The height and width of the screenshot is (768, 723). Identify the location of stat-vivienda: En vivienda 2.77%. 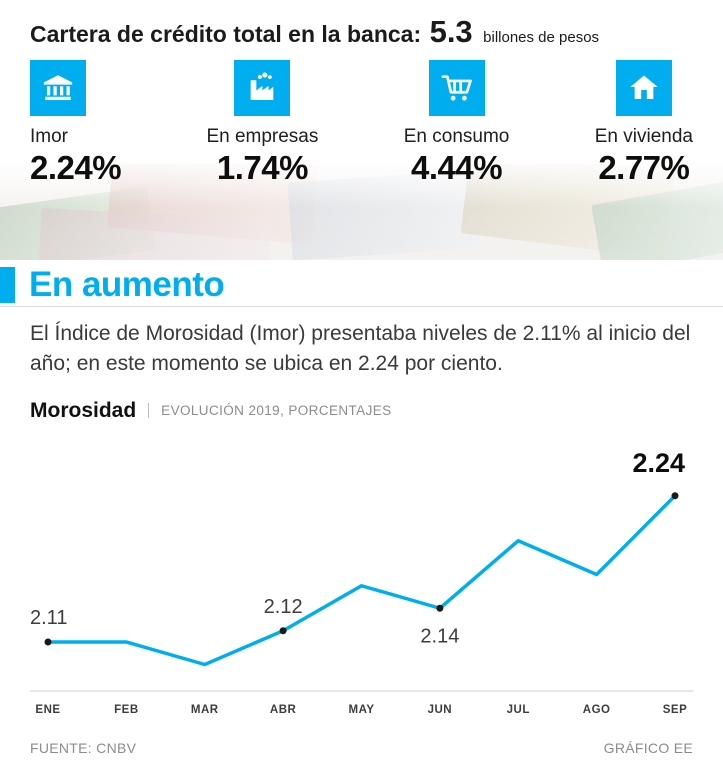
(644, 123).